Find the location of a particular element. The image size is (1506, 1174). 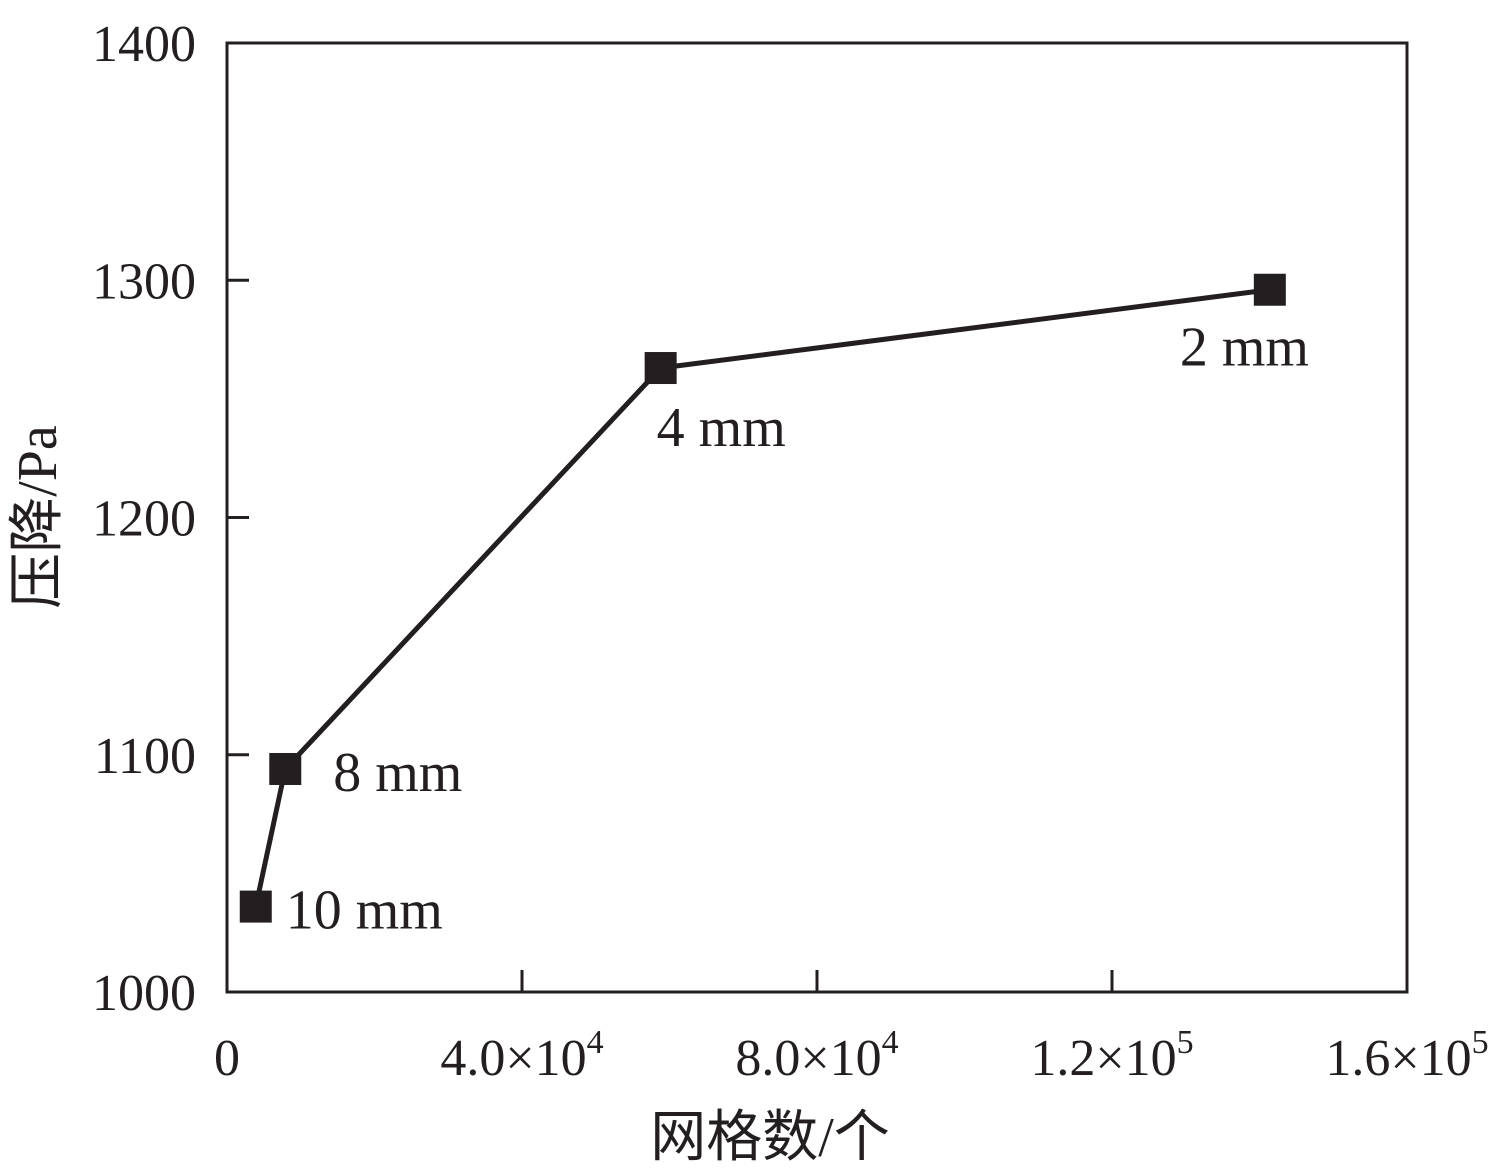

x-tick-label: 1.2×10⁵ is located at coordinates (1111, 1055).